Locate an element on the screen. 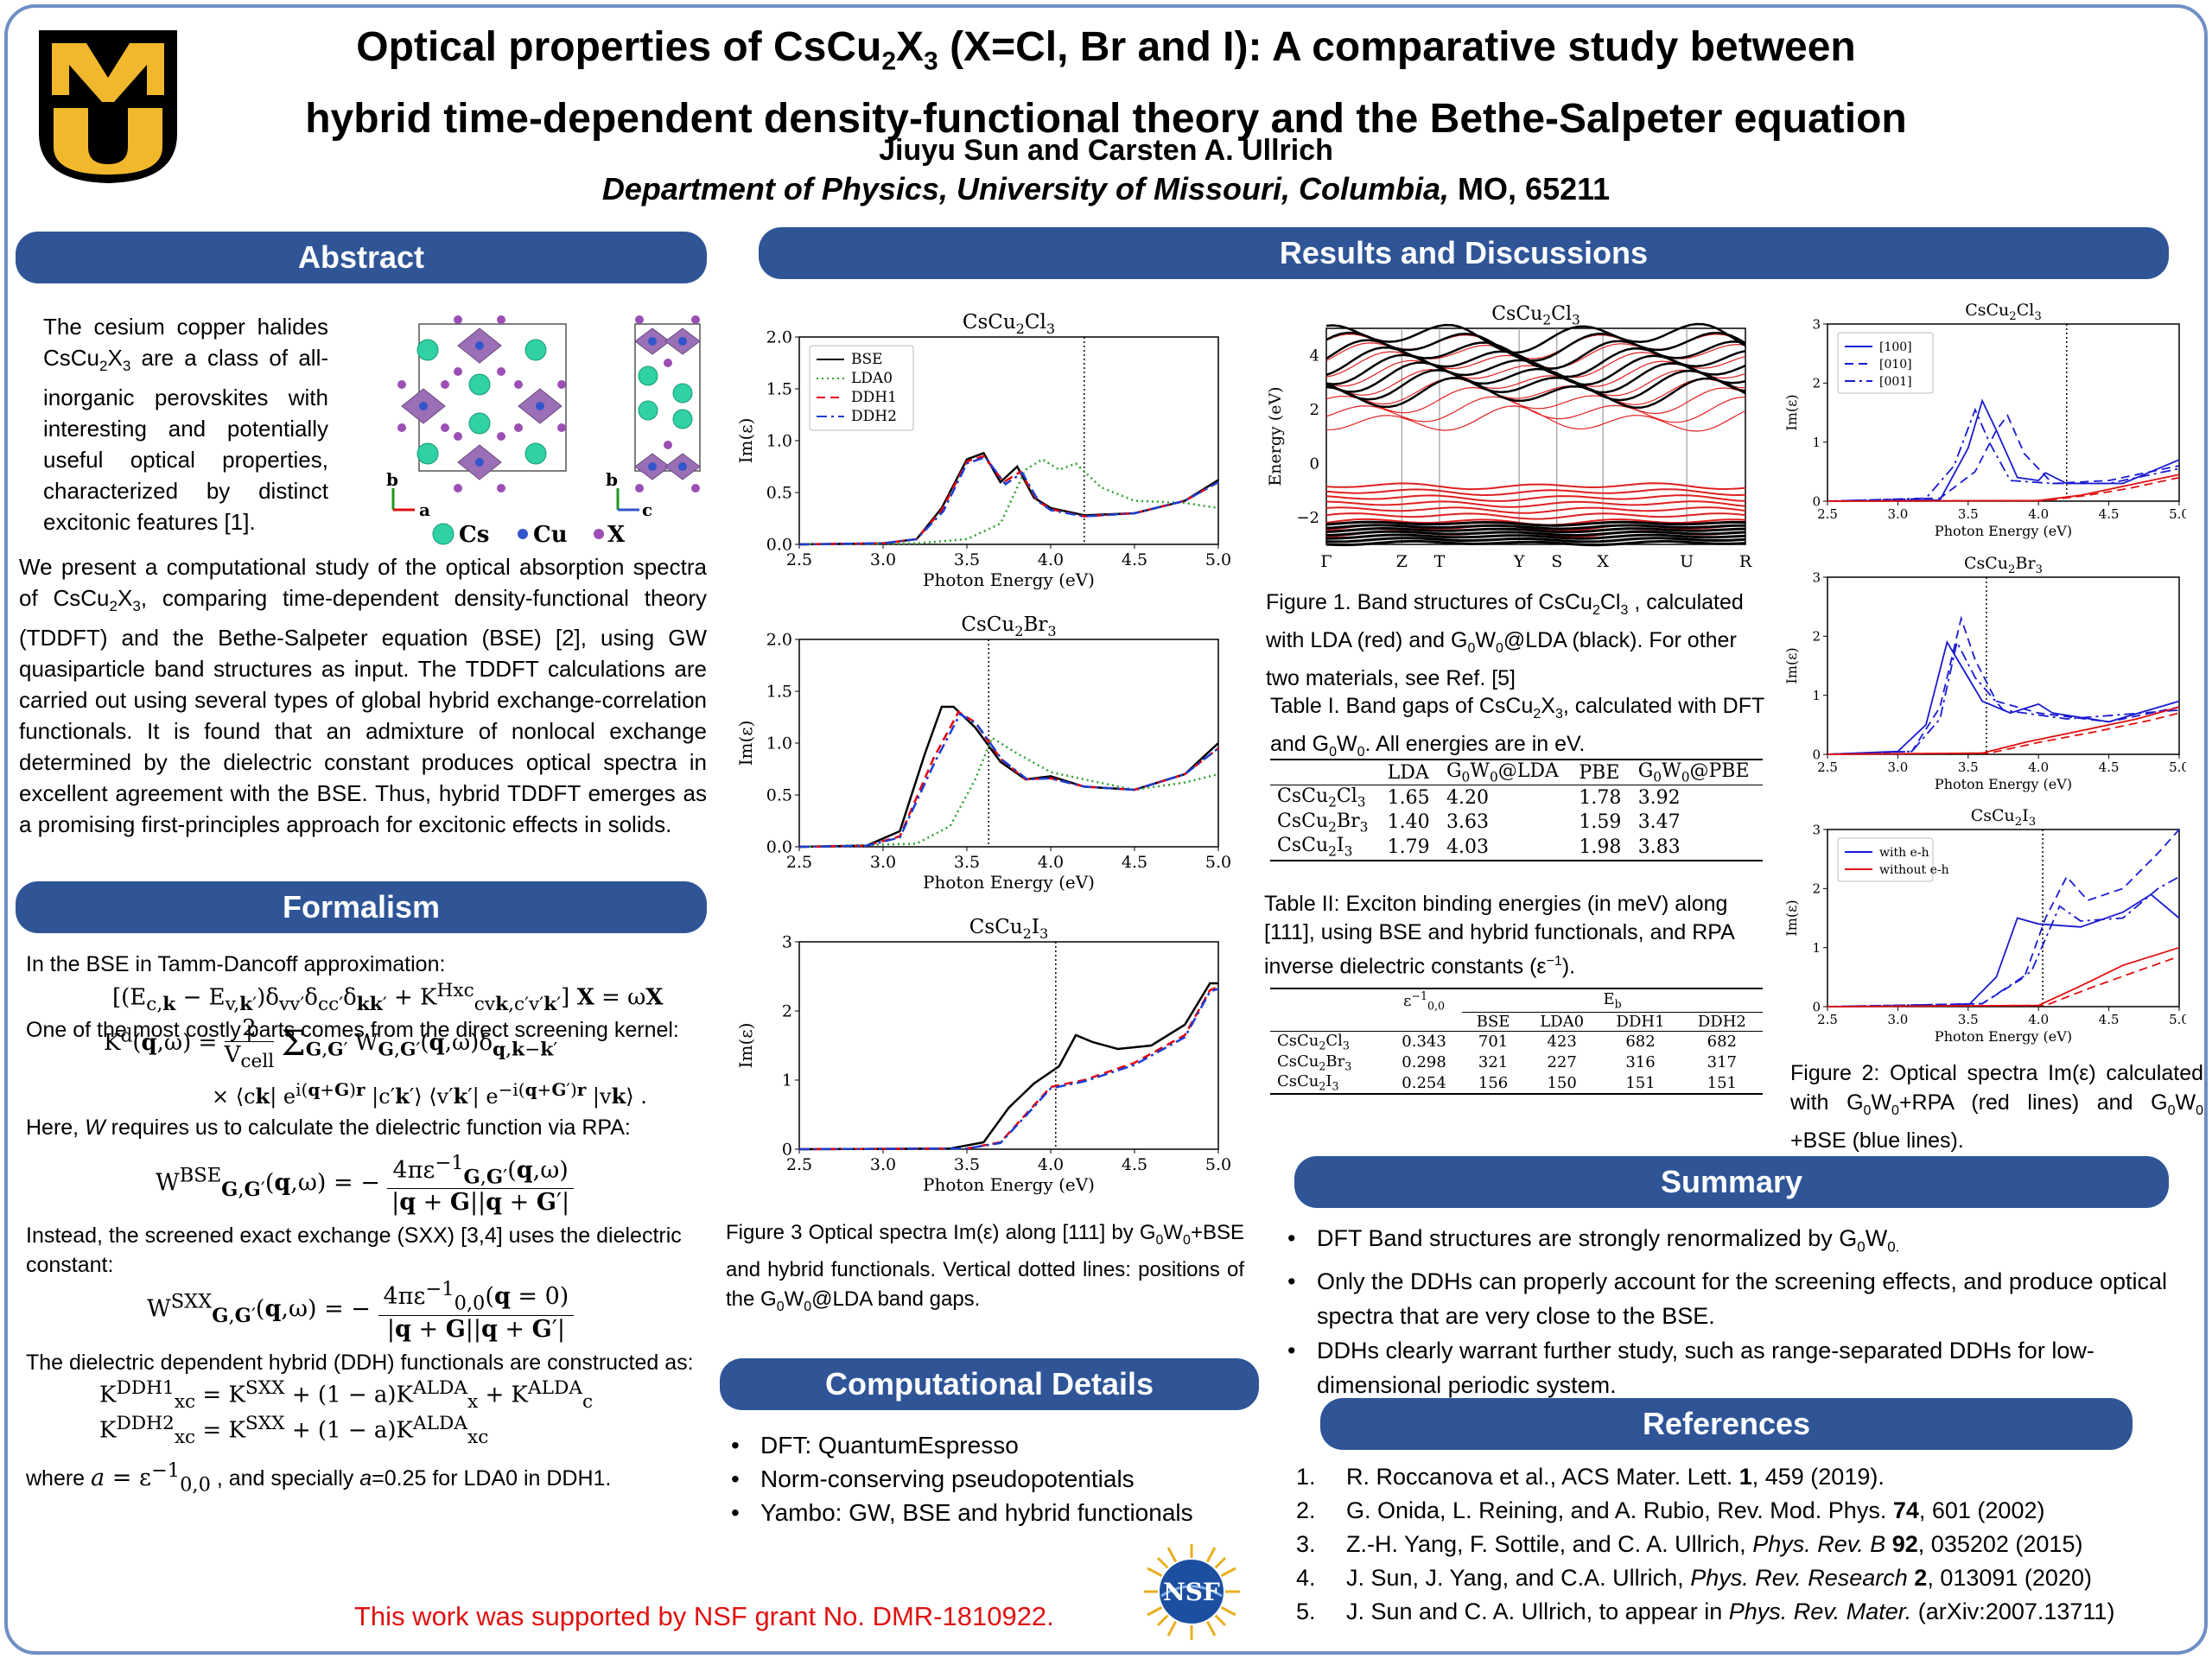 The width and height of the screenshot is (2212, 1659). table-row: CsCu2Cl3 1.65 4.20 1.78 3.92 is located at coordinates (1516, 797).